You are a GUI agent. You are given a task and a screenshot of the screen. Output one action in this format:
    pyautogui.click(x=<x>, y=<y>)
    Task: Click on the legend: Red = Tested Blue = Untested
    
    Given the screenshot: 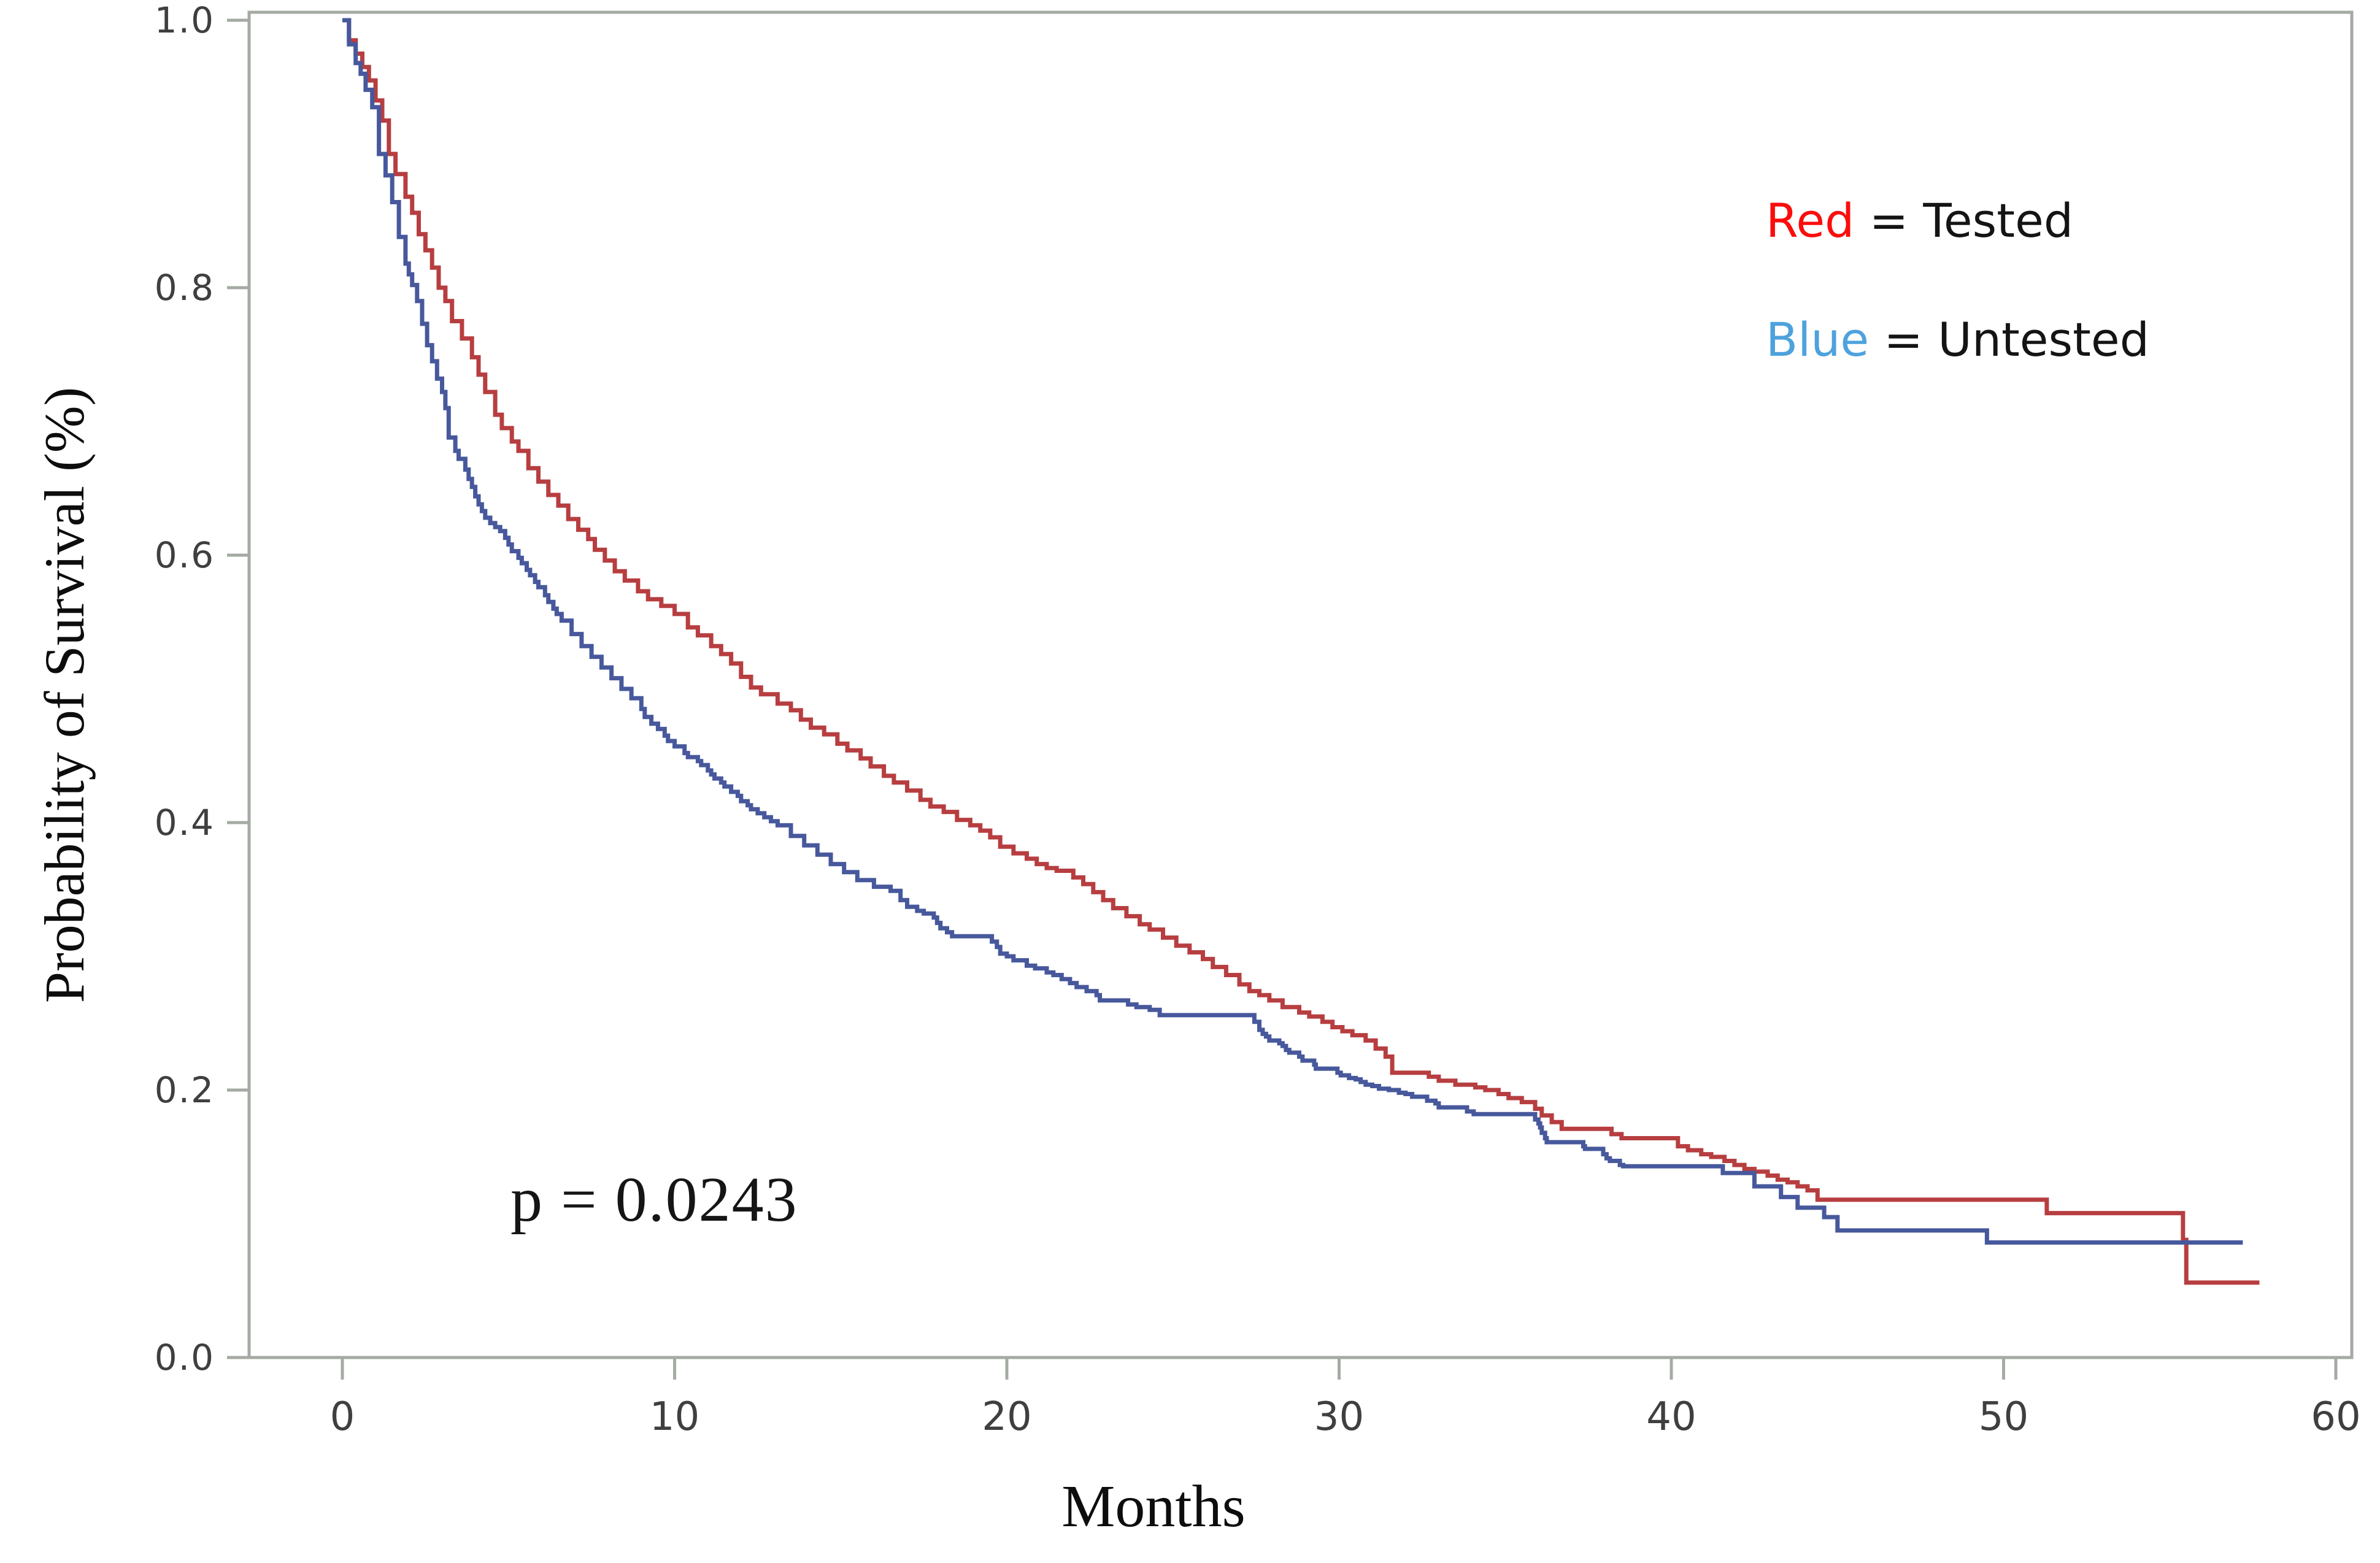 What is the action you would take?
    pyautogui.click(x=1957, y=317)
    